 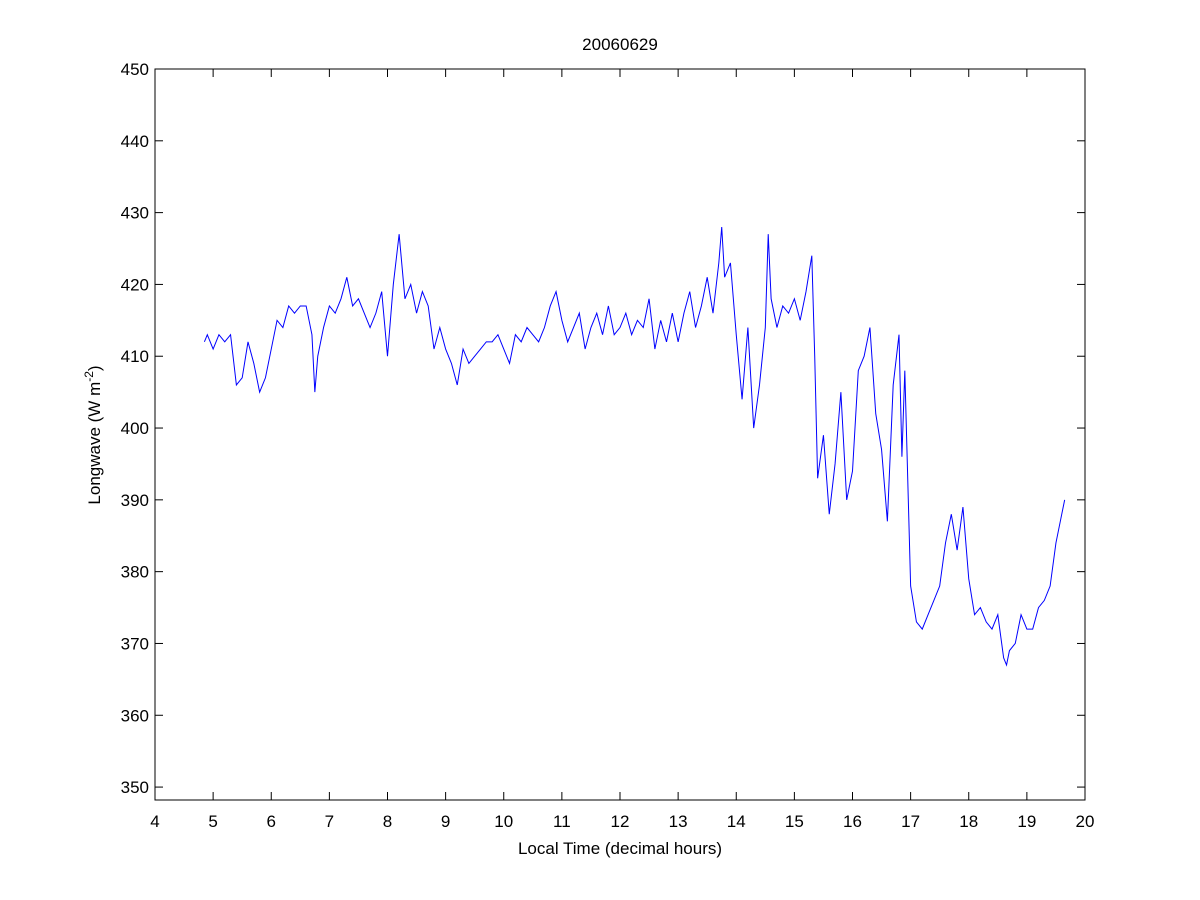 I want to click on x-tick-label: 19, so click(x=1026, y=821).